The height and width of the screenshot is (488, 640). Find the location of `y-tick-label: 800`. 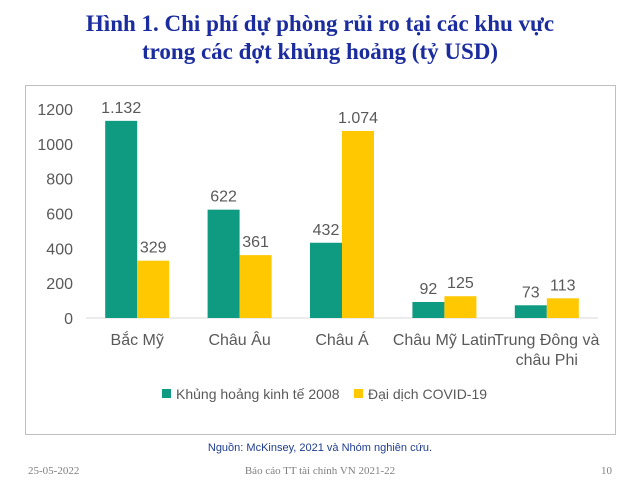

y-tick-label: 800 is located at coordinates (59, 180).